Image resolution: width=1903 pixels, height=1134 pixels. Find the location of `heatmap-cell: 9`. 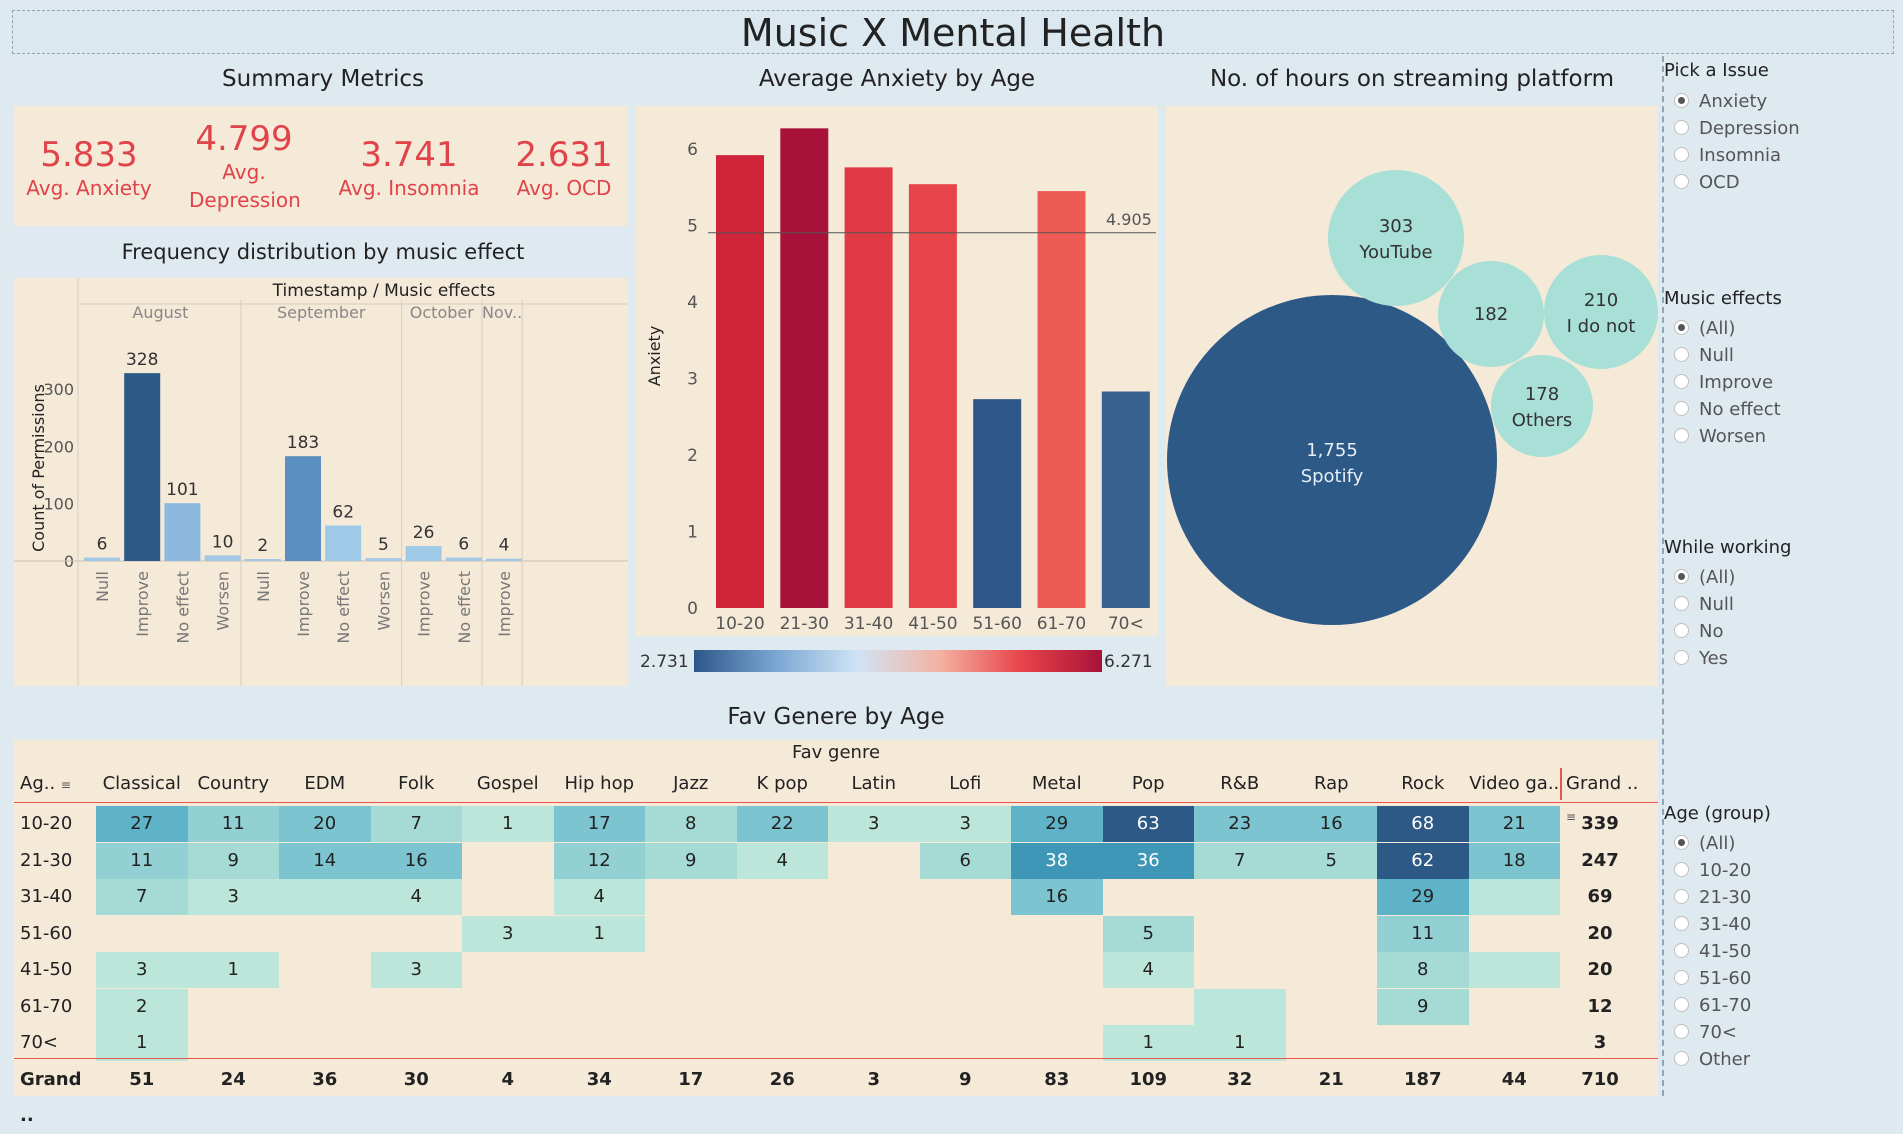

heatmap-cell: 9 is located at coordinates (1423, 1006).